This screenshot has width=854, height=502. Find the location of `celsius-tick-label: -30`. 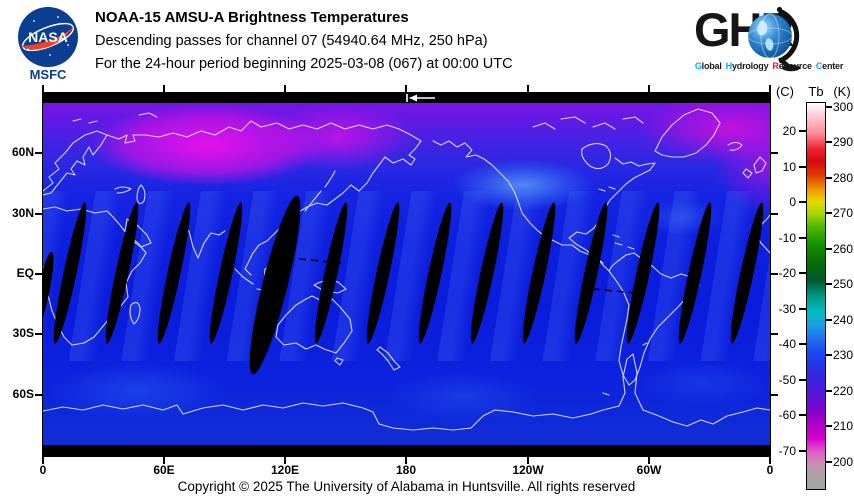

celsius-tick-label: -30 is located at coordinates (787, 309).